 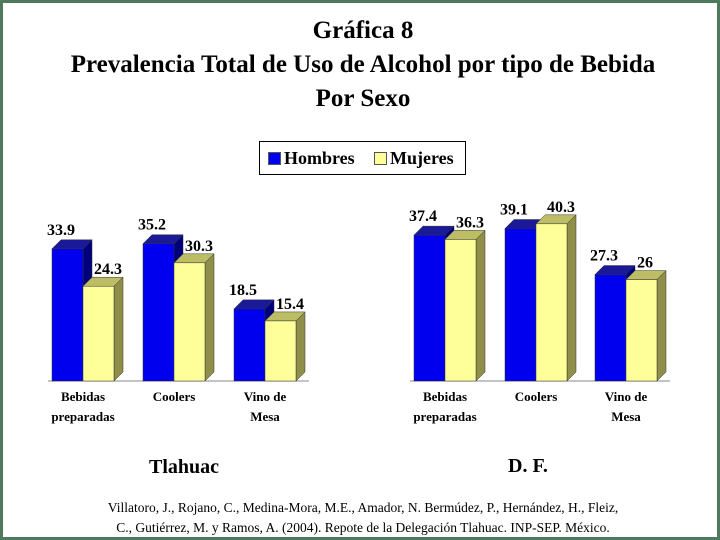 I want to click on chart-title-line-3: Por Sexo, so click(x=363, y=98).